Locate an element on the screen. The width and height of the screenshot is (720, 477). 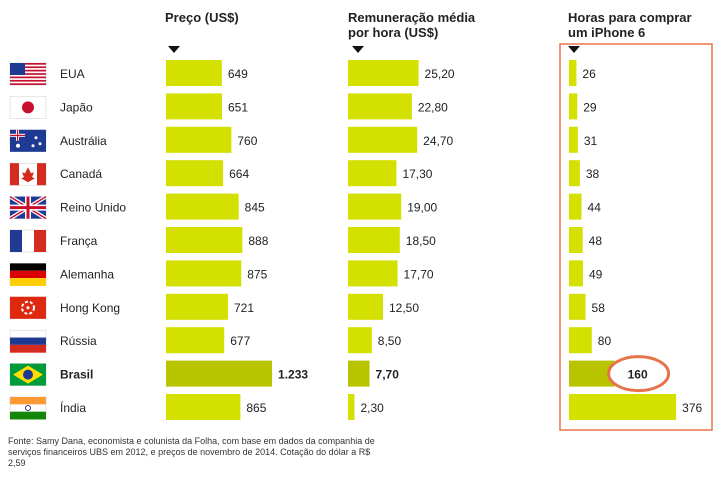
wage-value-label: 19,00 is located at coordinates (422, 208).